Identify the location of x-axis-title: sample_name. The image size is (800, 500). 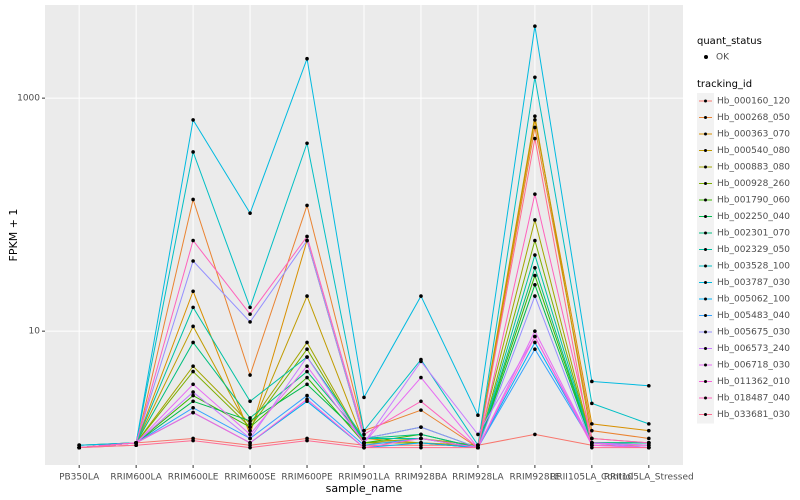
(364, 488).